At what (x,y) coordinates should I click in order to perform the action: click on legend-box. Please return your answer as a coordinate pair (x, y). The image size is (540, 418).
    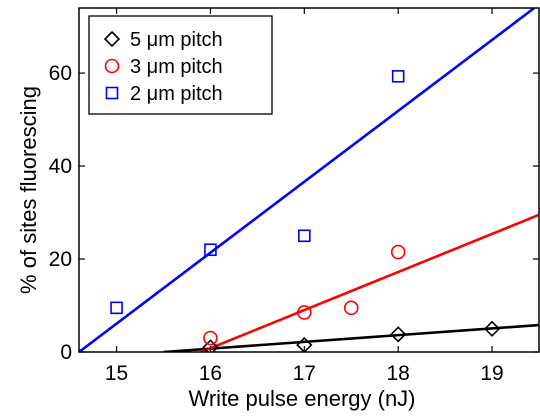
    Looking at the image, I should click on (180, 65).